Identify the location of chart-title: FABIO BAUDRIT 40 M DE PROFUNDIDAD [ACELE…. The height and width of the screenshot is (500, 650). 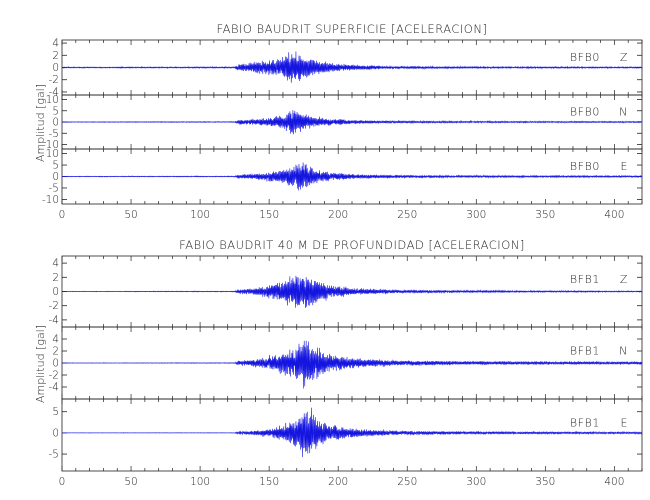
(352, 245).